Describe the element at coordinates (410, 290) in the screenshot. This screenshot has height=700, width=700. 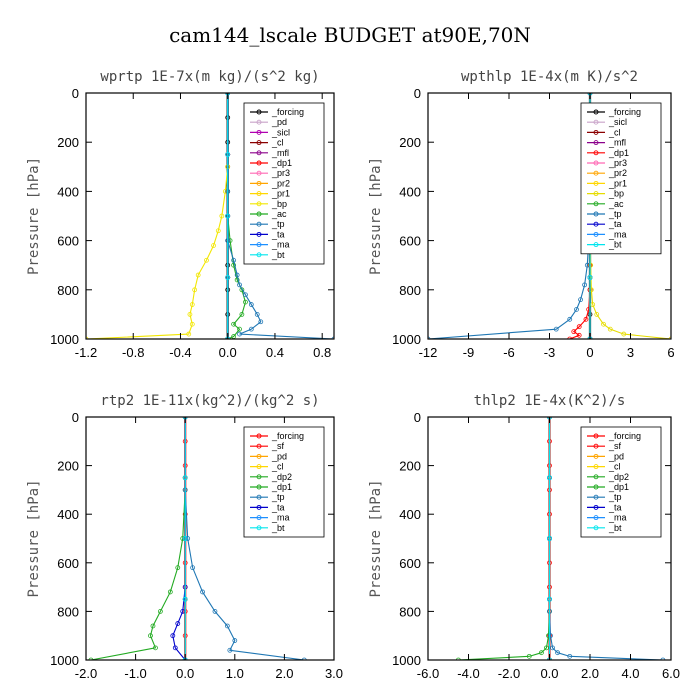
I see `y-tick-label: 800` at that location.